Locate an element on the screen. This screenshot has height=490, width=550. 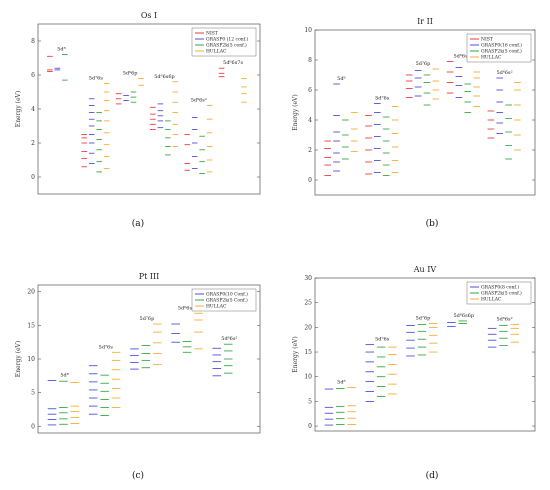
chart-title: Os I is located at coordinates (149, 15).